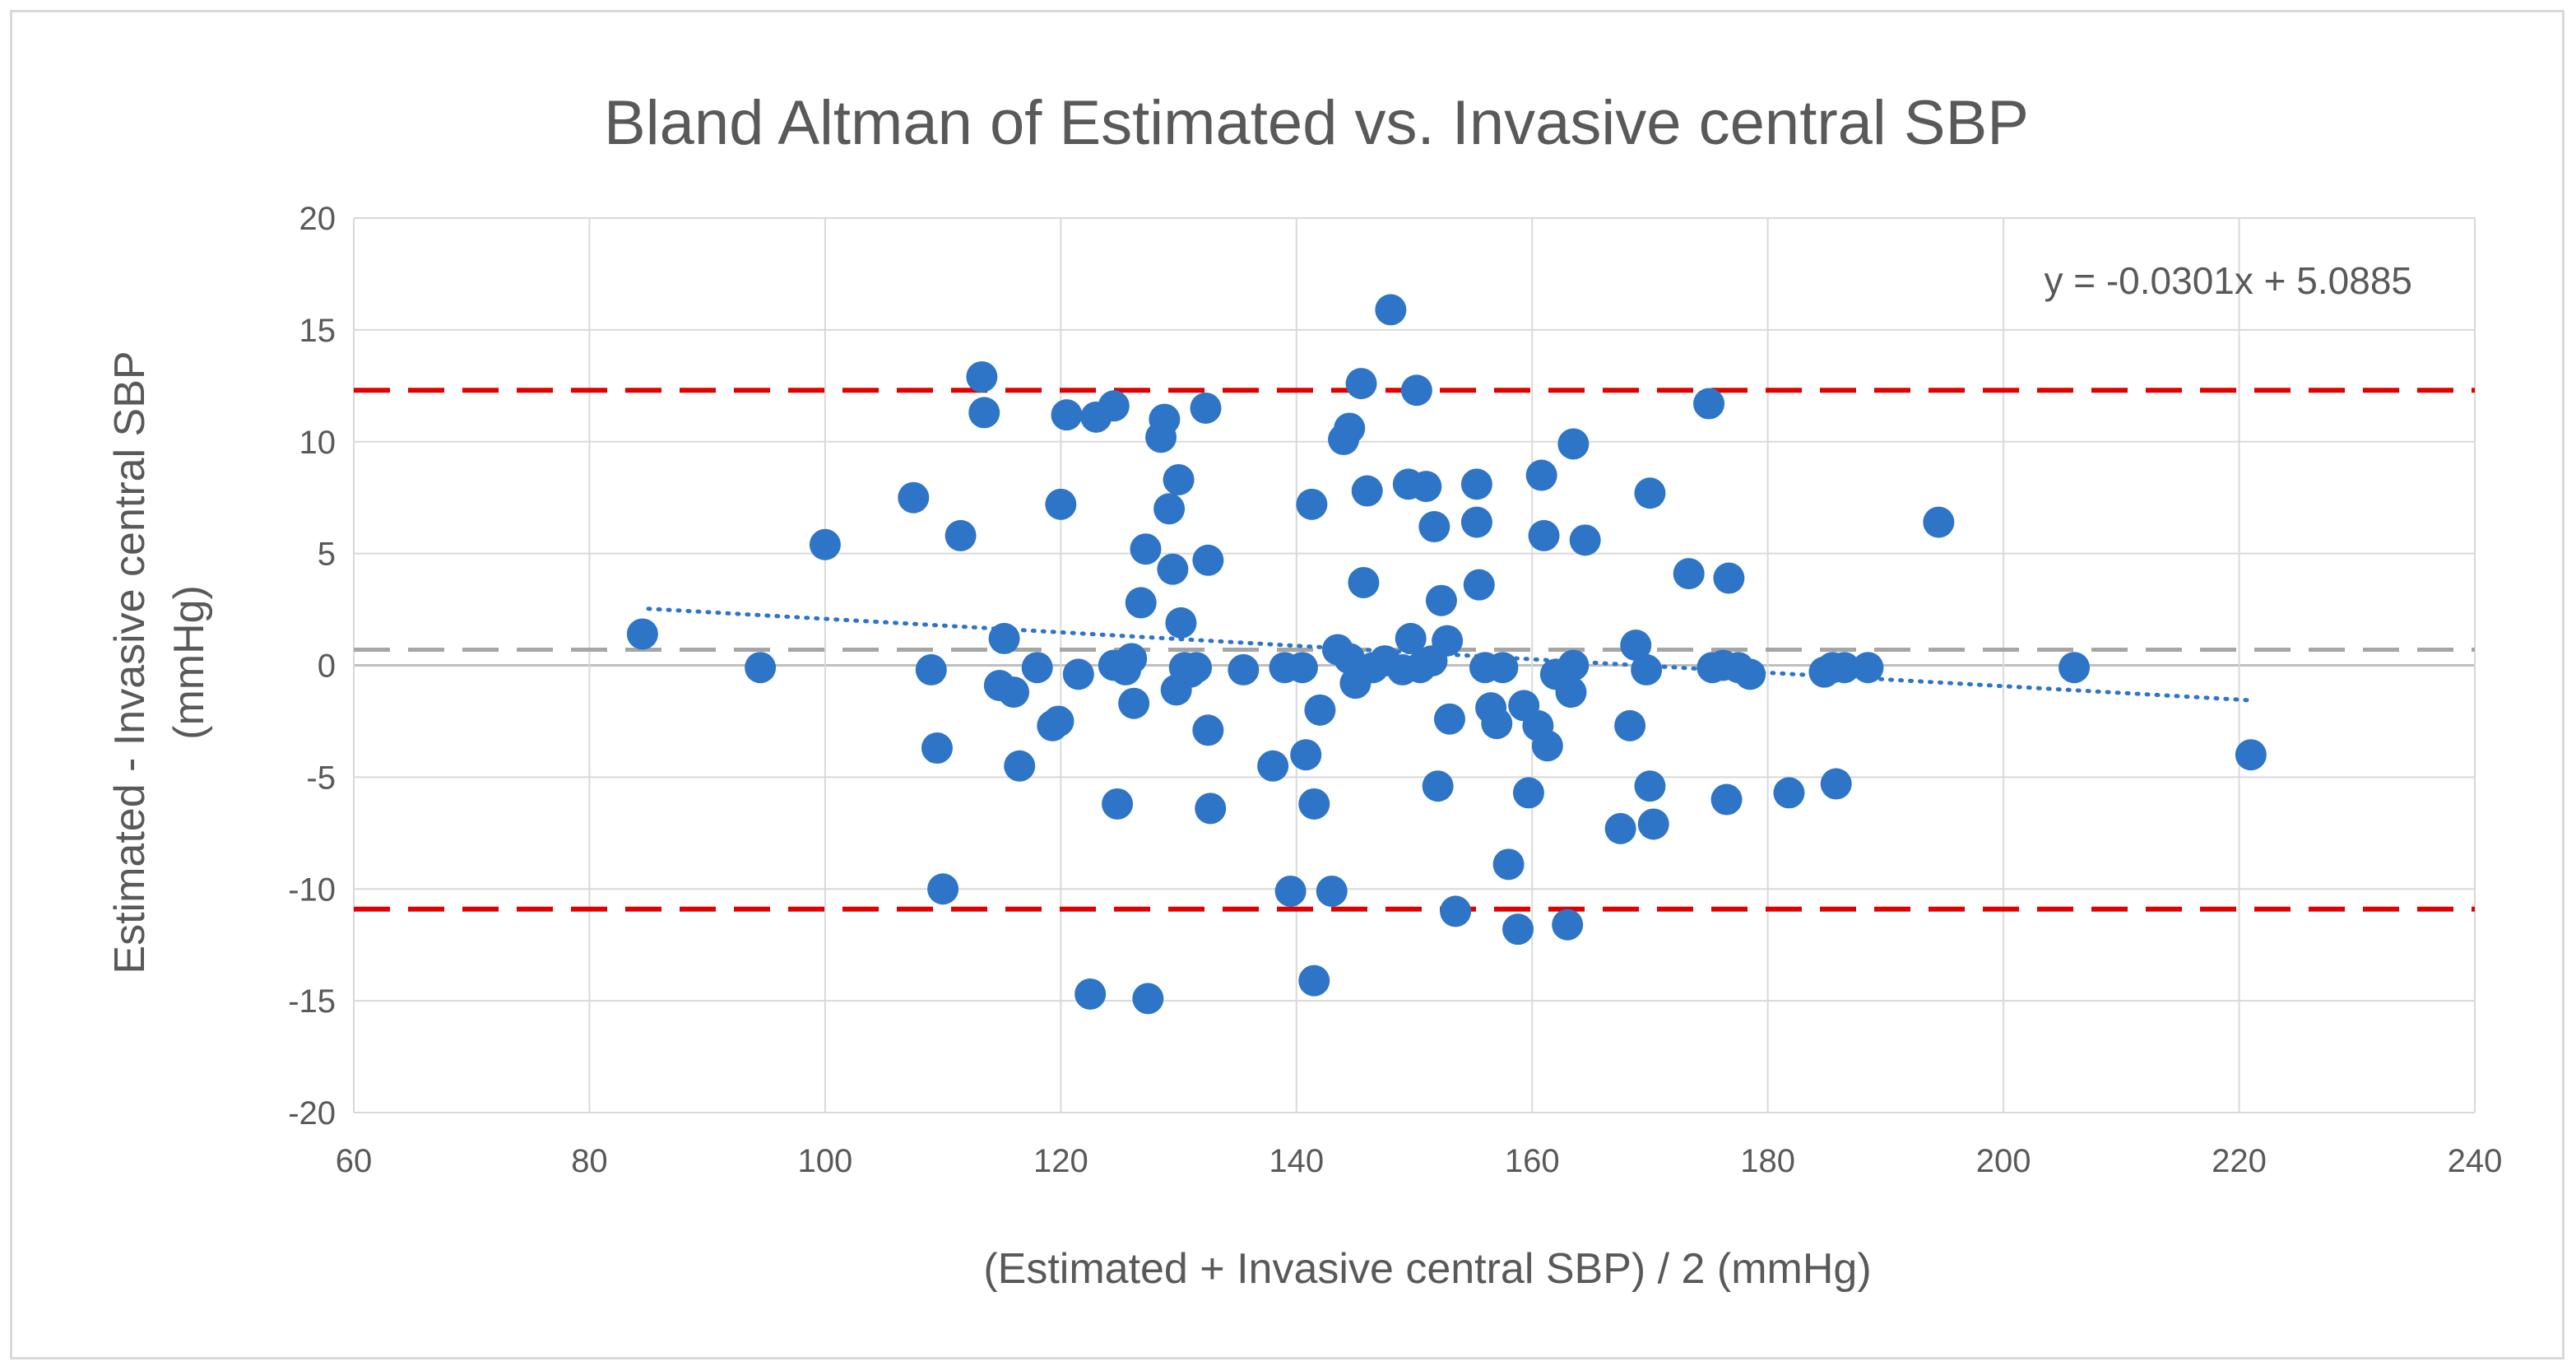  Describe the element at coordinates (589, 1161) in the screenshot. I see `x-tick-label: 80` at that location.